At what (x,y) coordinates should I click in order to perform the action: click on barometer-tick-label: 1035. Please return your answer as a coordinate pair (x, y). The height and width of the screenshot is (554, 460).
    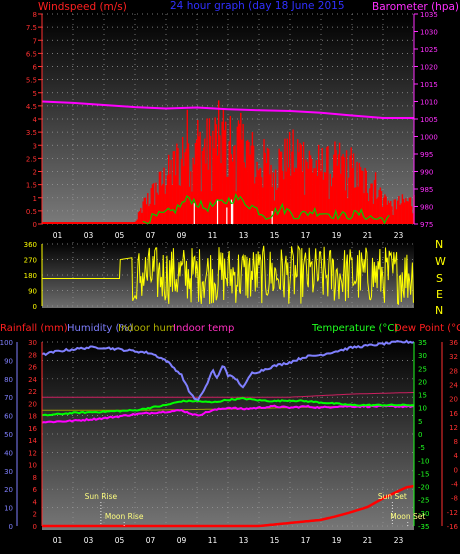
    Looking at the image, I should click on (429, 15).